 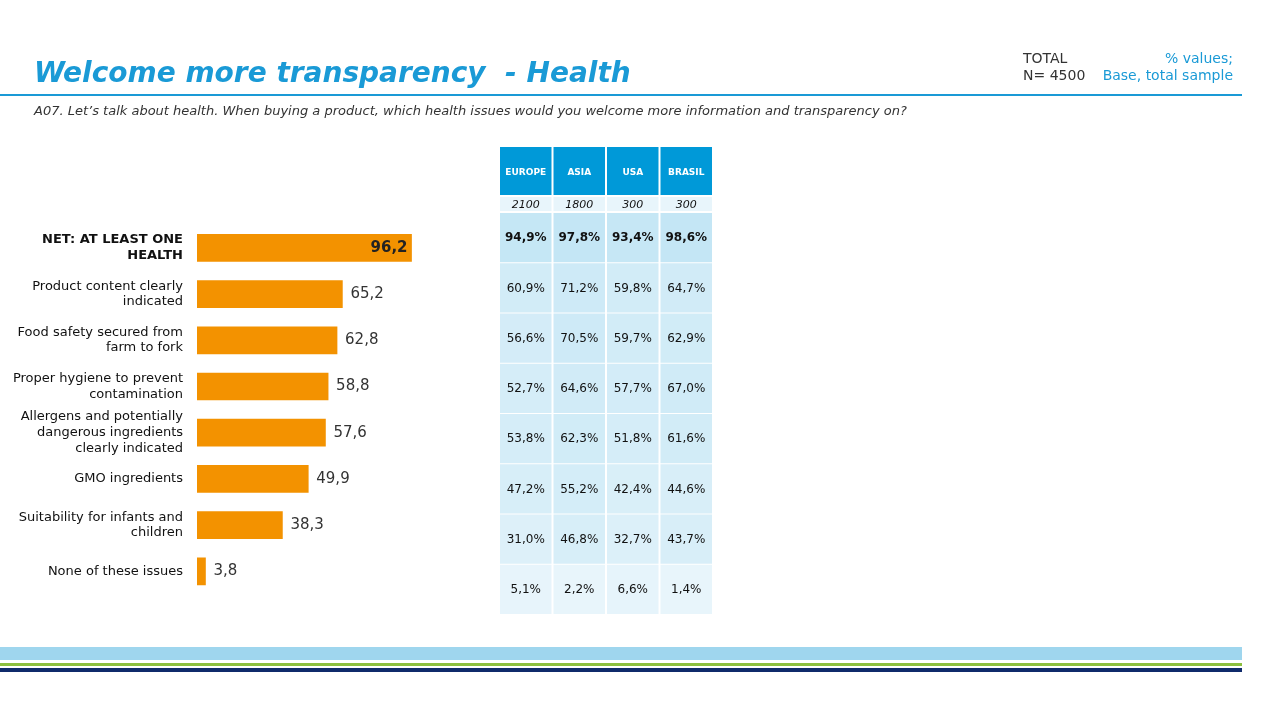 What do you see at coordinates (526, 172) in the screenshot?
I see `x-tick-label: EUROPE` at bounding box center [526, 172].